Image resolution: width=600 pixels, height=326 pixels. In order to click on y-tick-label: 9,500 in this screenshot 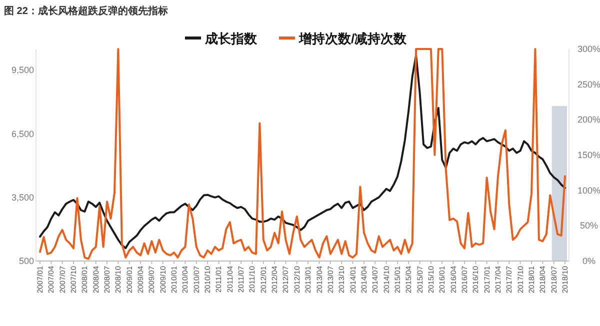, I will do `click(22, 70)`.